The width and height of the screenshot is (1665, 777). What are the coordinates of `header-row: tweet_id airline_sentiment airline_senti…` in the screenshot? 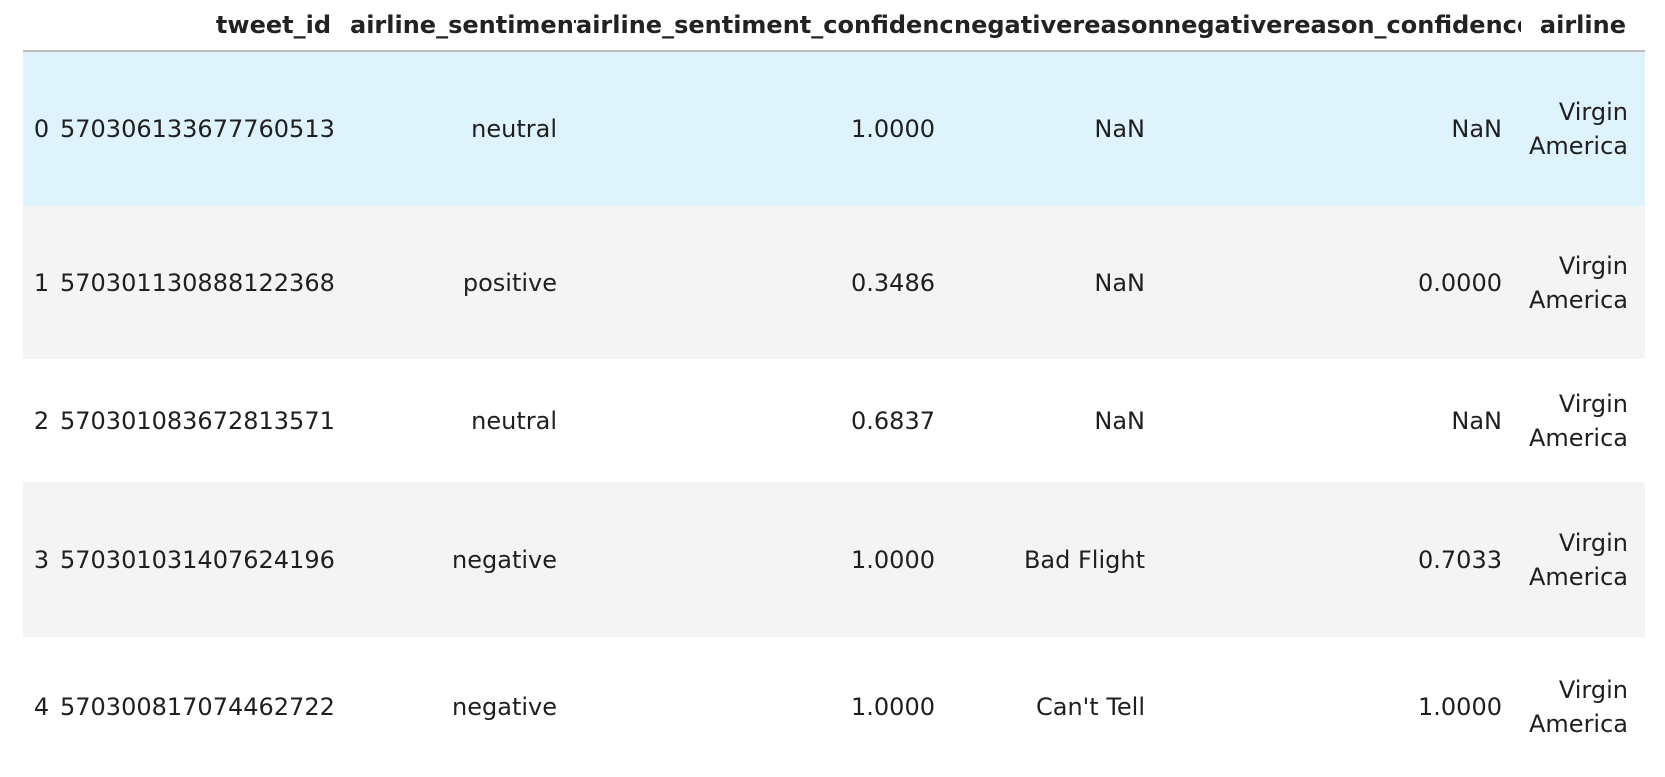 It's located at (834, 26).